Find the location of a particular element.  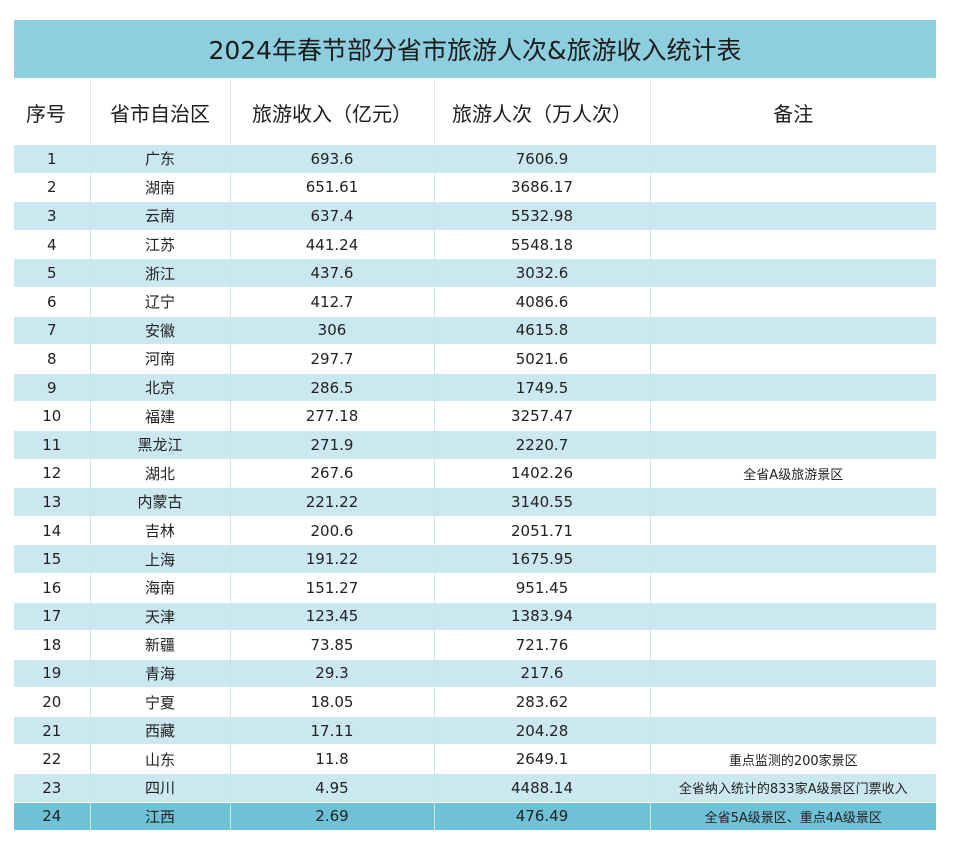

header-no: 序号 is located at coordinates (52, 112).